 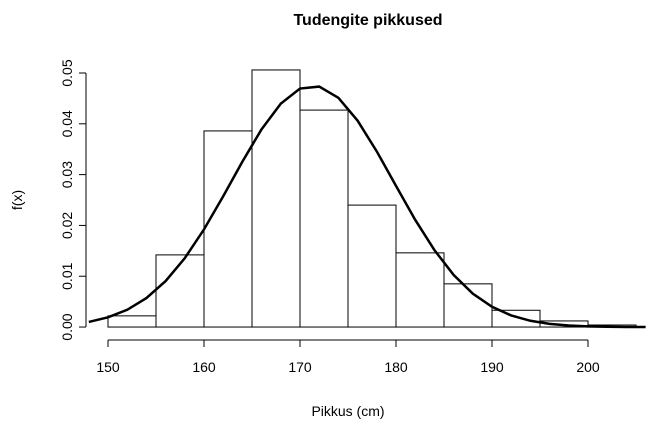 What do you see at coordinates (67, 225) in the screenshot?
I see `y-tick-label: 0.02` at bounding box center [67, 225].